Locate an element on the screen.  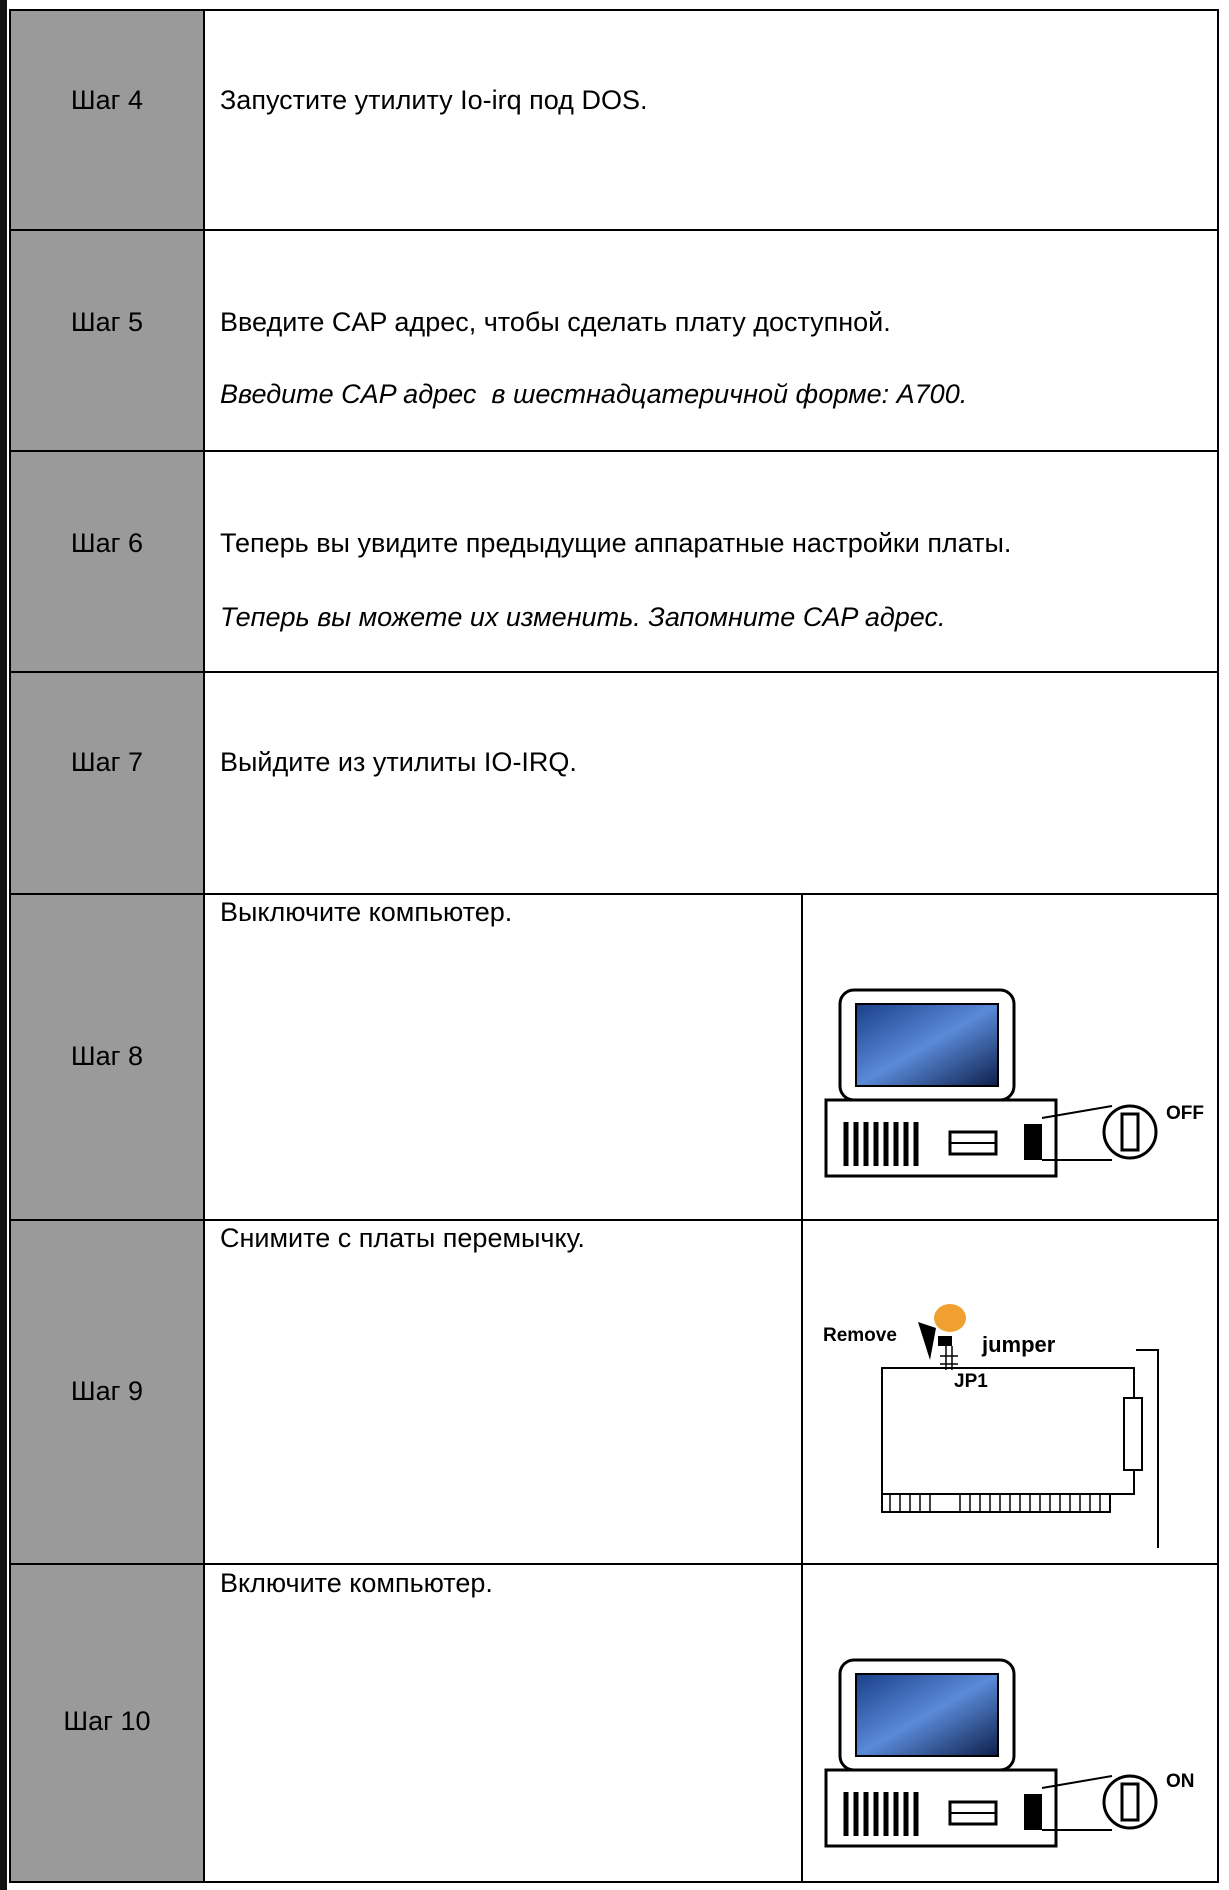
switch-label: OFF is located at coordinates (1185, 1113).